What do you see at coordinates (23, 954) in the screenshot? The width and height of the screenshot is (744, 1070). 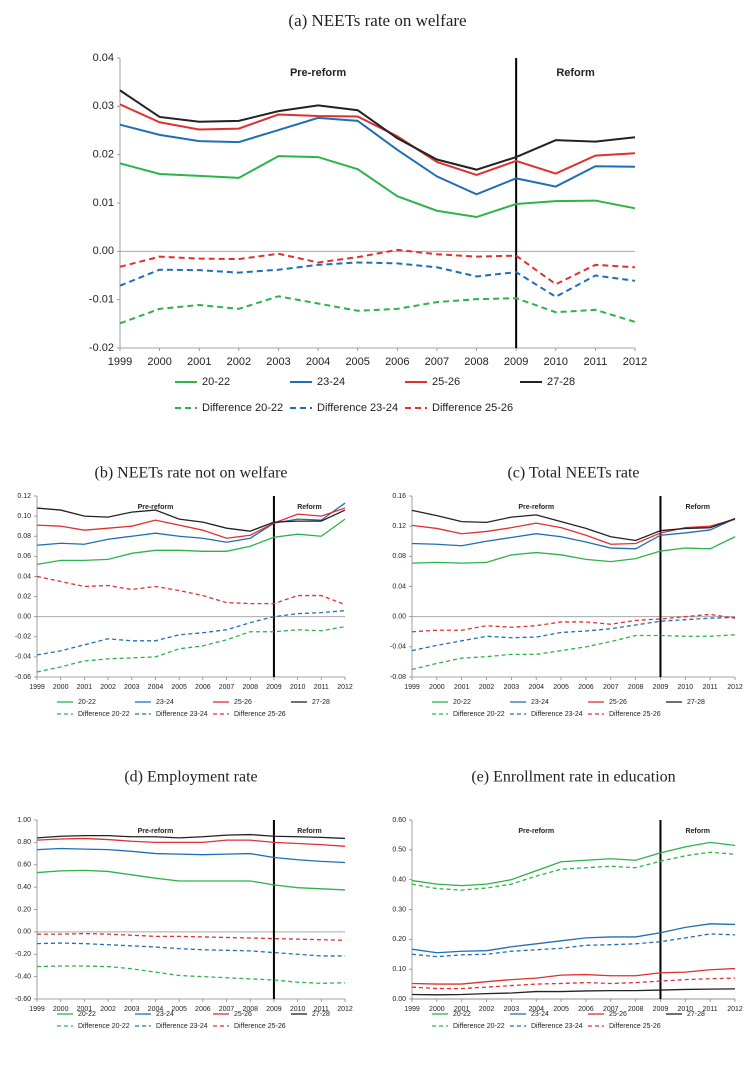 I see `y-tick-label: -0.20` at bounding box center [23, 954].